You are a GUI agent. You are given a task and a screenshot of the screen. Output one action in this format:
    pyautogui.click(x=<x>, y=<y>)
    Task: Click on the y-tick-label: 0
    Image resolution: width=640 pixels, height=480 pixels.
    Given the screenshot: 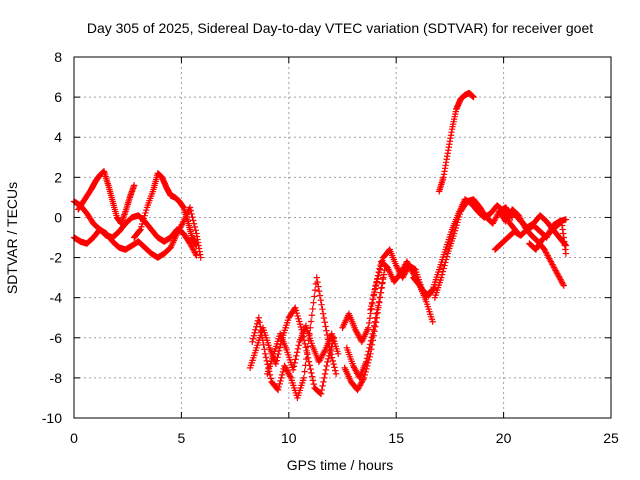 What is the action you would take?
    pyautogui.click(x=58, y=217)
    